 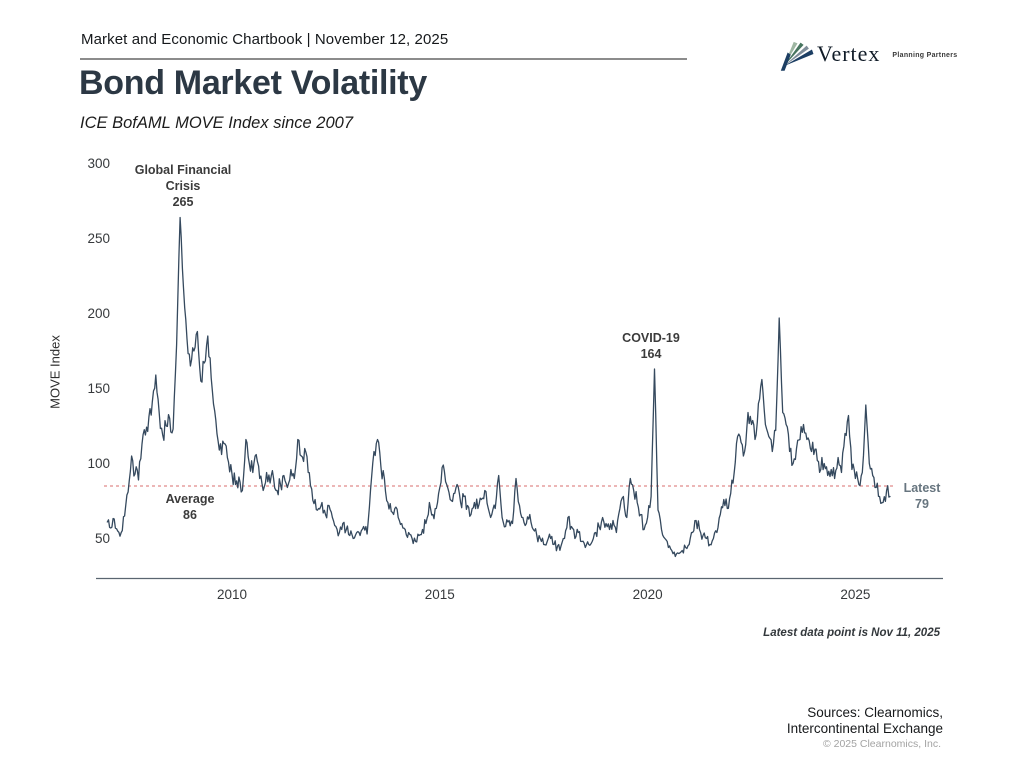 What do you see at coordinates (864, 728) in the screenshot?
I see `sources-line-2: Intercontinental Exchange` at bounding box center [864, 728].